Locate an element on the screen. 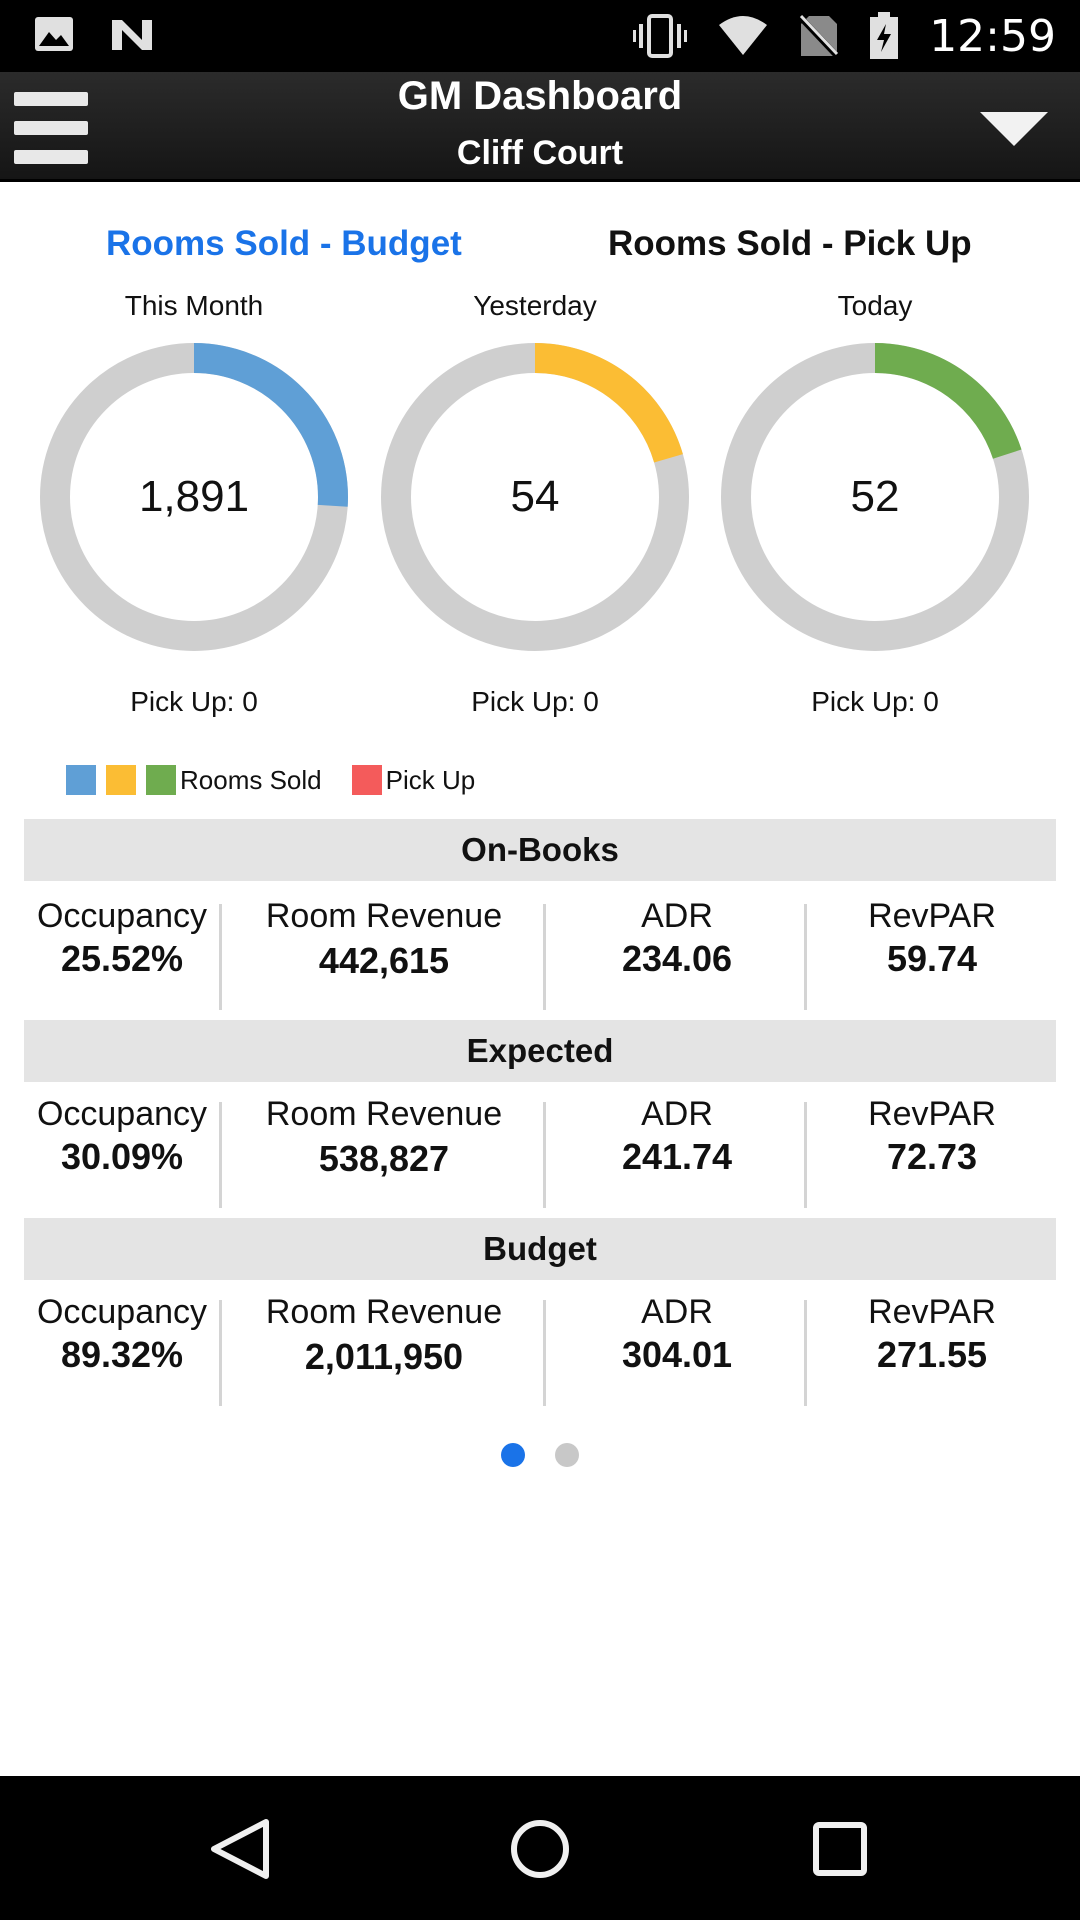  legend-label-pickup: Pick Up is located at coordinates (430, 779).